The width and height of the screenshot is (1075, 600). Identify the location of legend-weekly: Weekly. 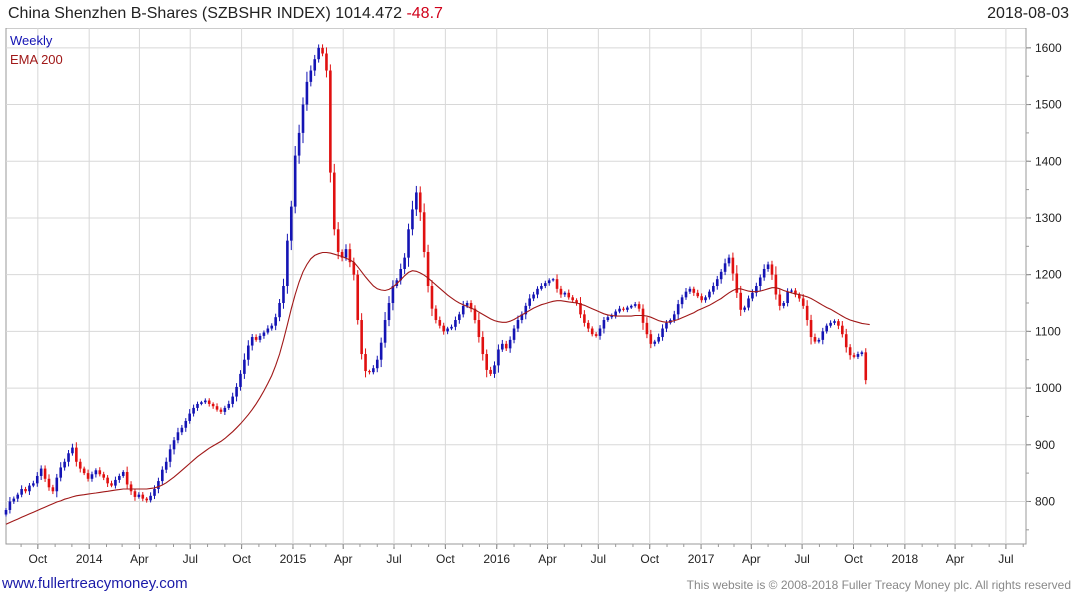
(31, 40).